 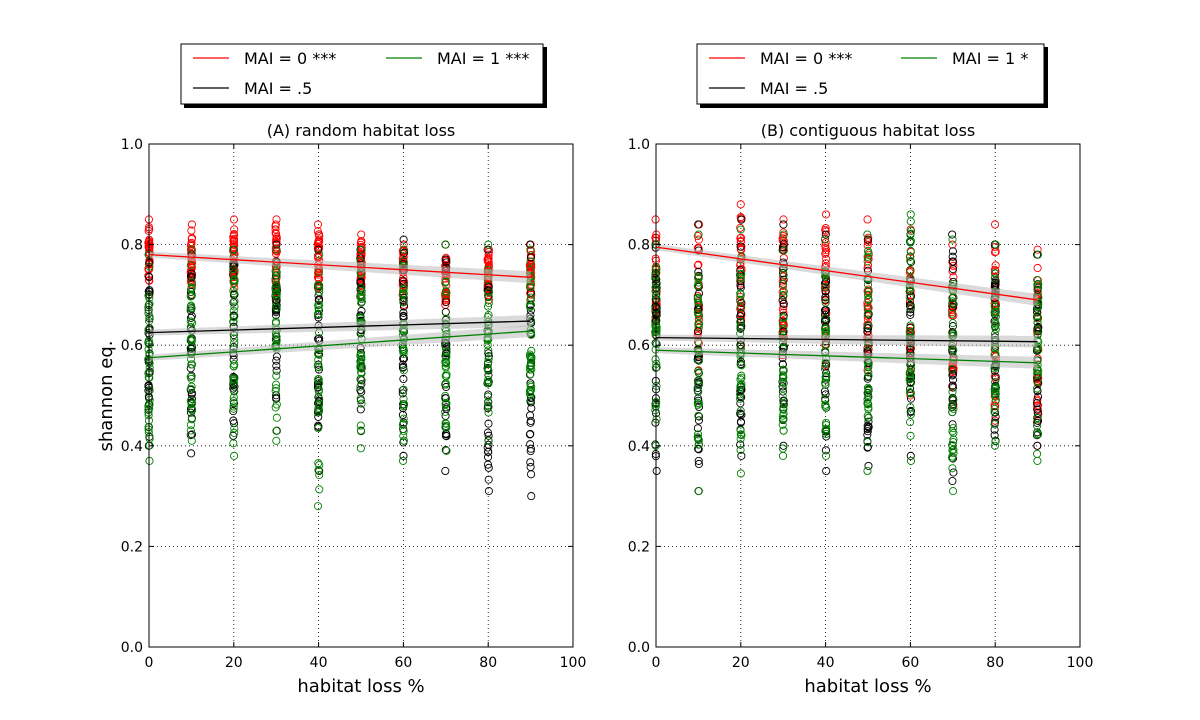 I want to click on fit-line, so click(x=339, y=266).